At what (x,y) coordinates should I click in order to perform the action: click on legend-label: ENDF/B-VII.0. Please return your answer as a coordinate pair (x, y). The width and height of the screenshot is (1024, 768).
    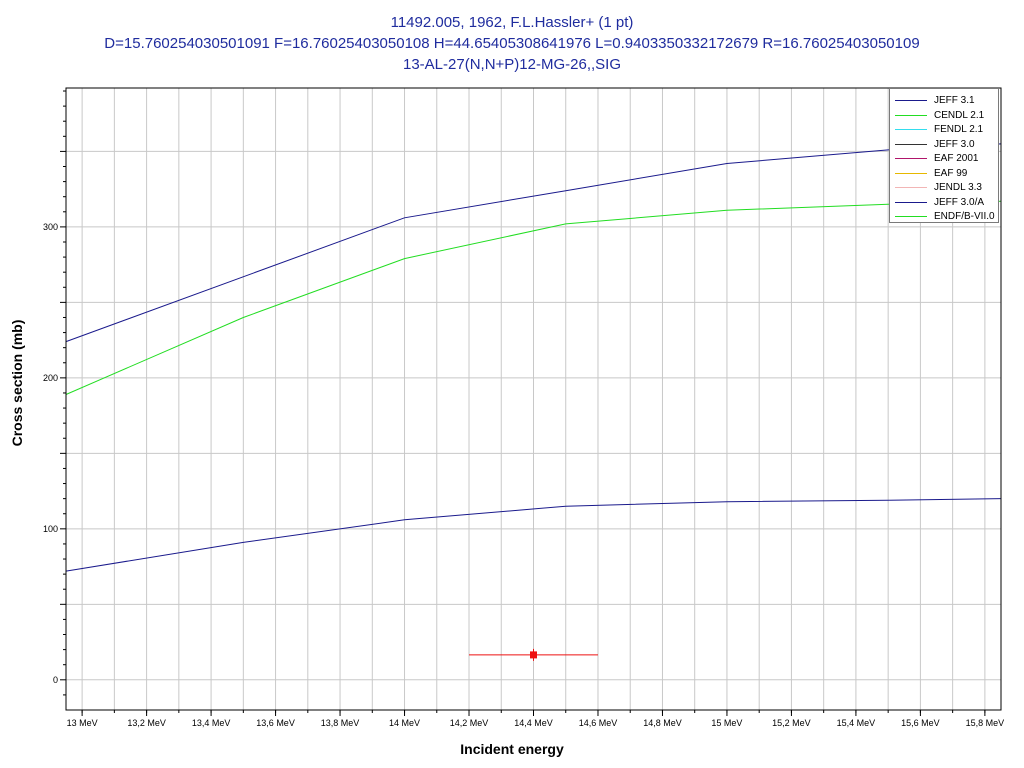
    Looking at the image, I should click on (964, 216).